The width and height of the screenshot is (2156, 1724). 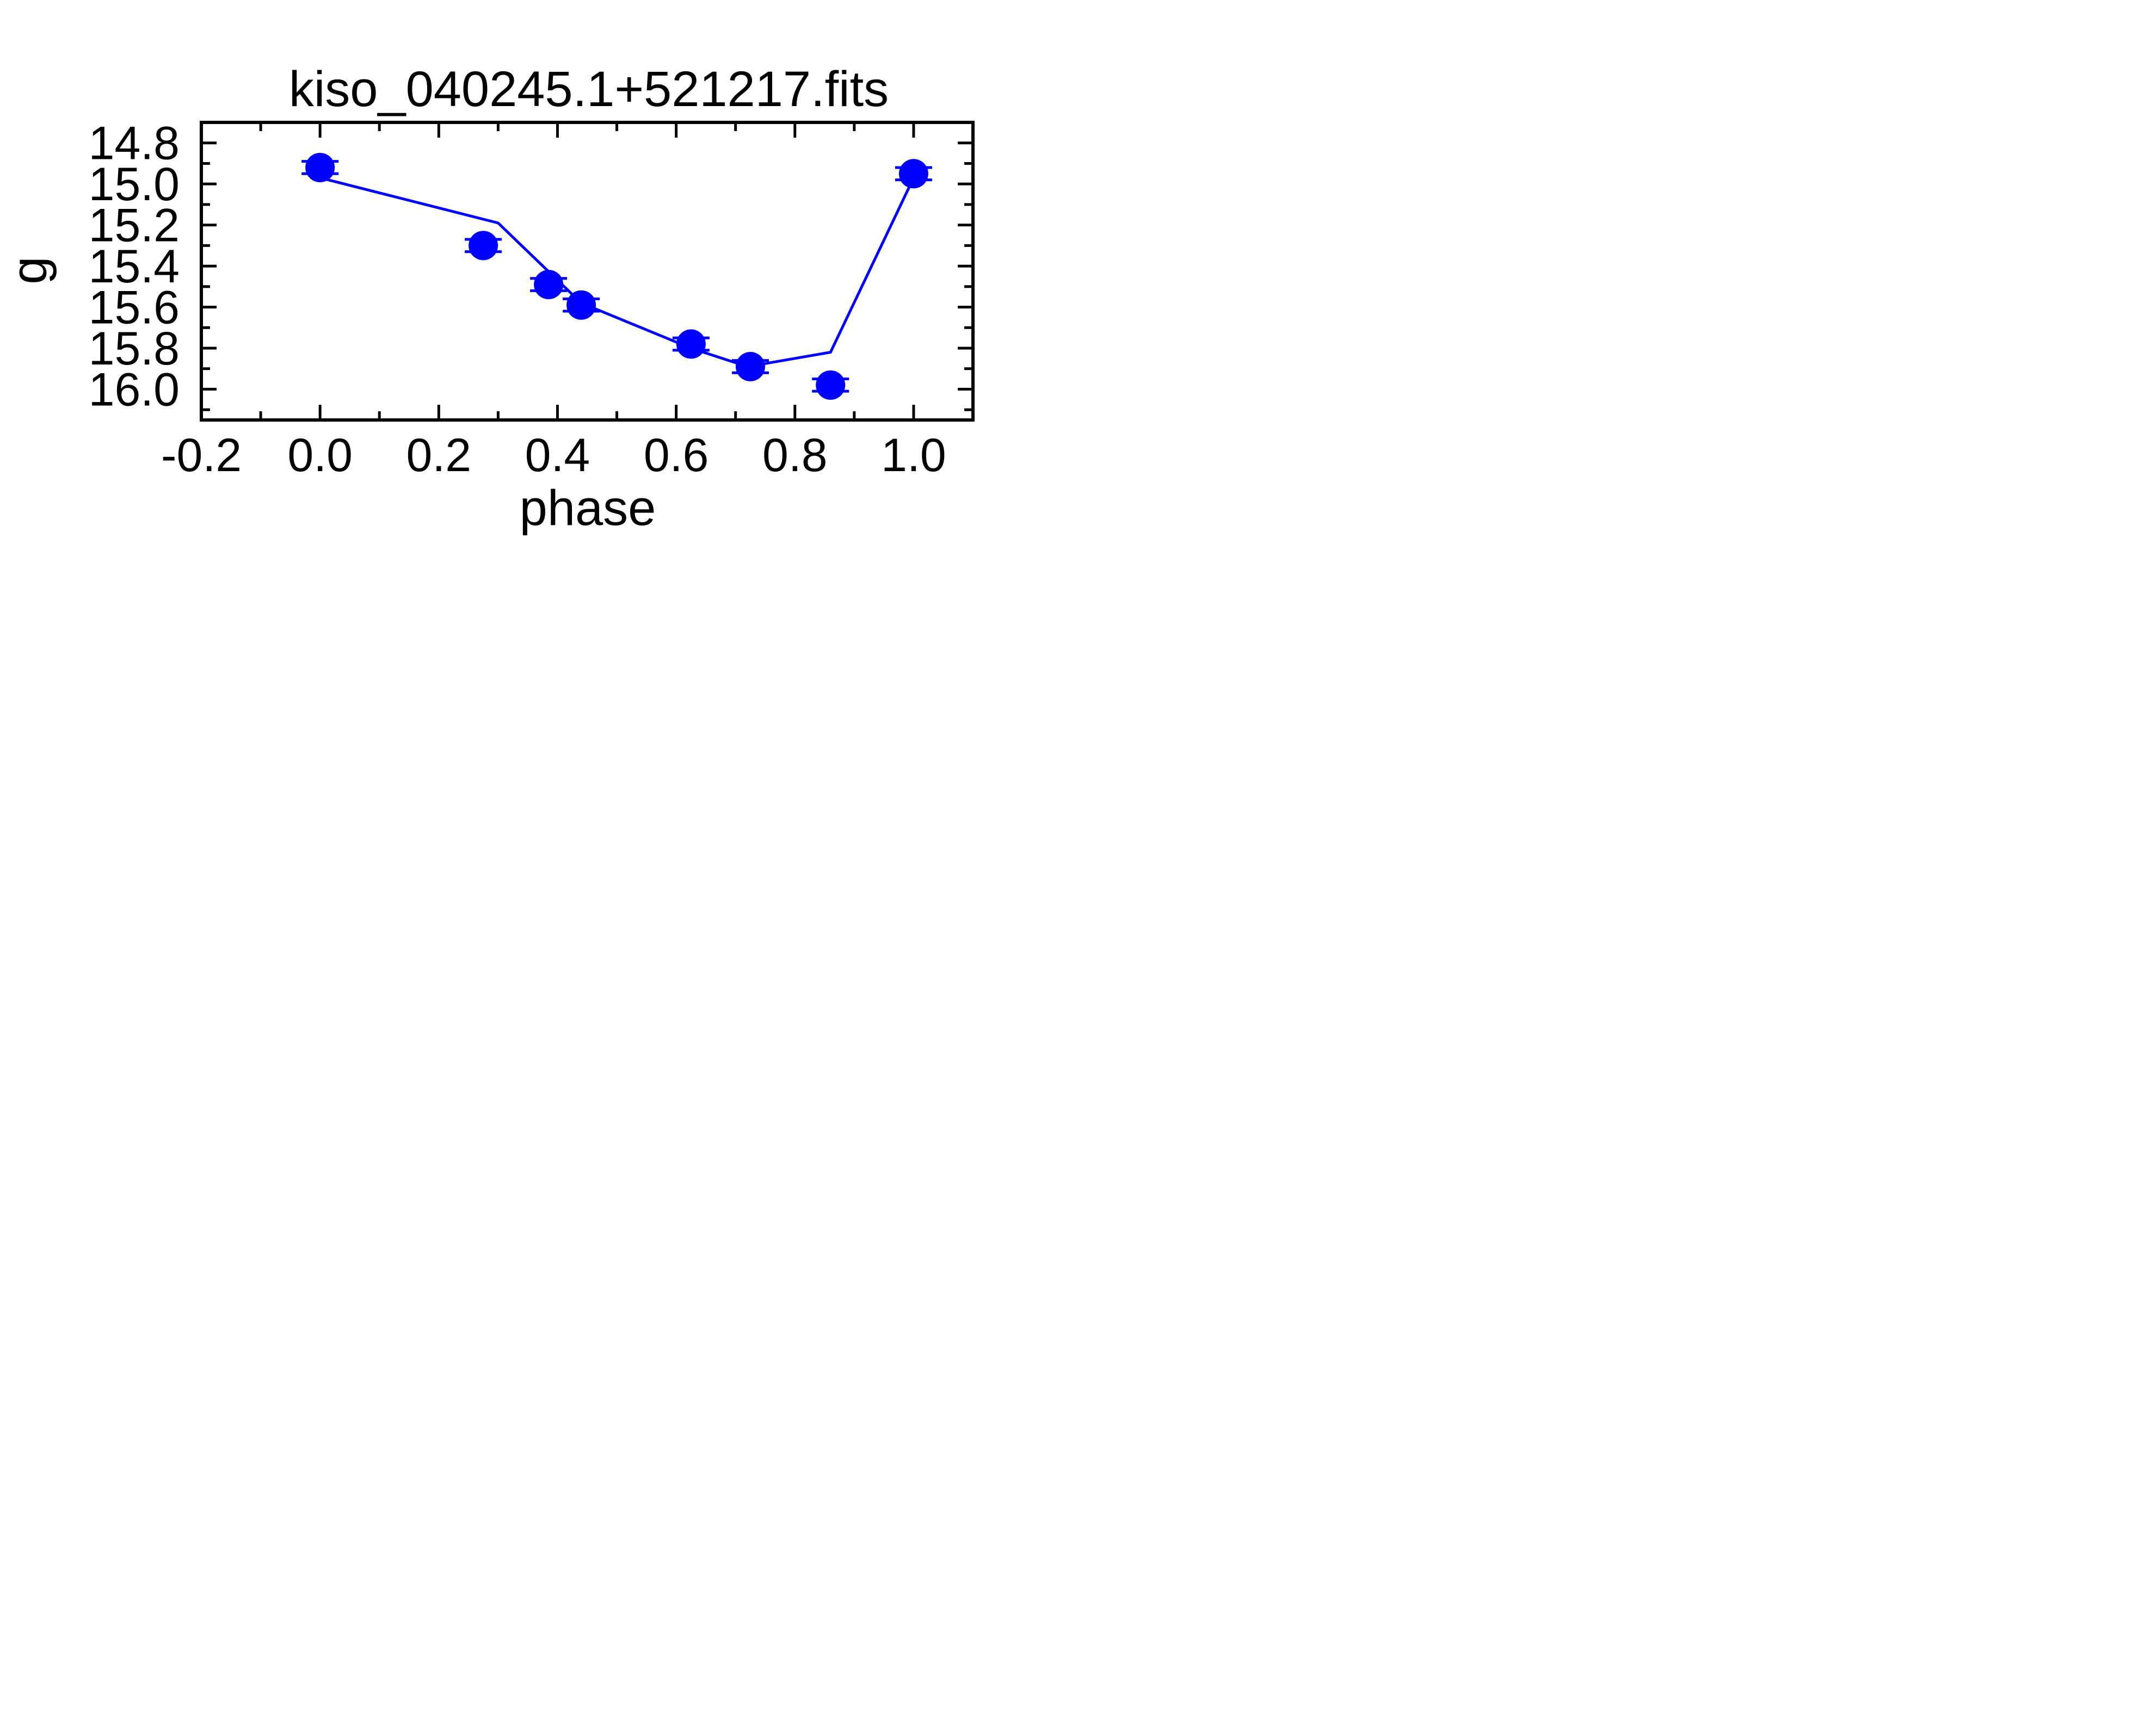 I want to click on y-tick-label: 15.4, so click(x=134, y=266).